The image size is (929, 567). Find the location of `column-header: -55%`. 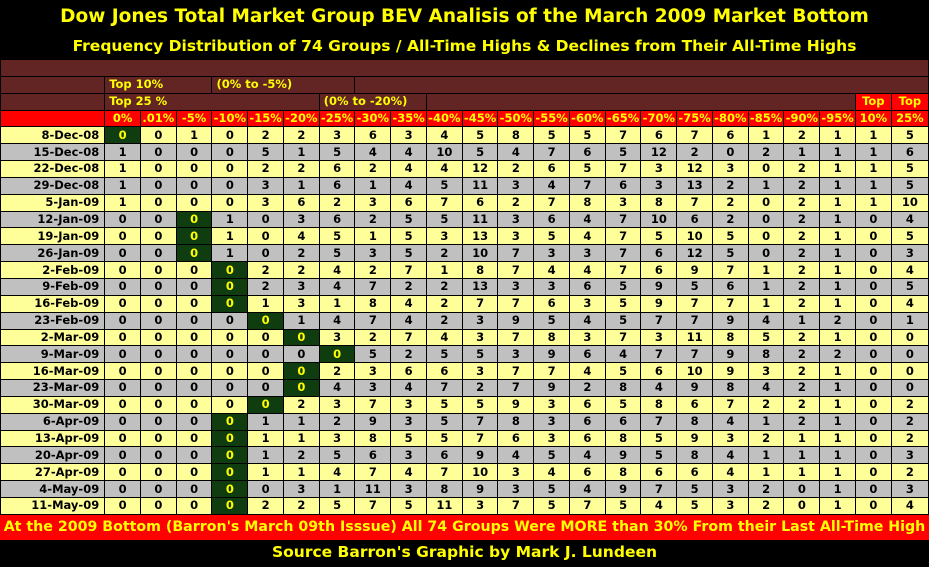

column-header: -55% is located at coordinates (551, 118).